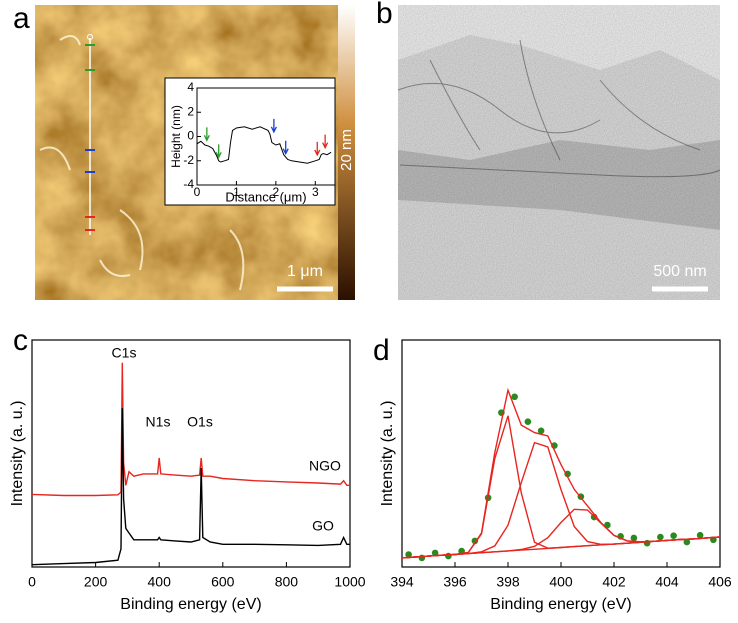 The height and width of the screenshot is (623, 738). What do you see at coordinates (21, 18) in the screenshot?
I see `panel-label: a` at bounding box center [21, 18].